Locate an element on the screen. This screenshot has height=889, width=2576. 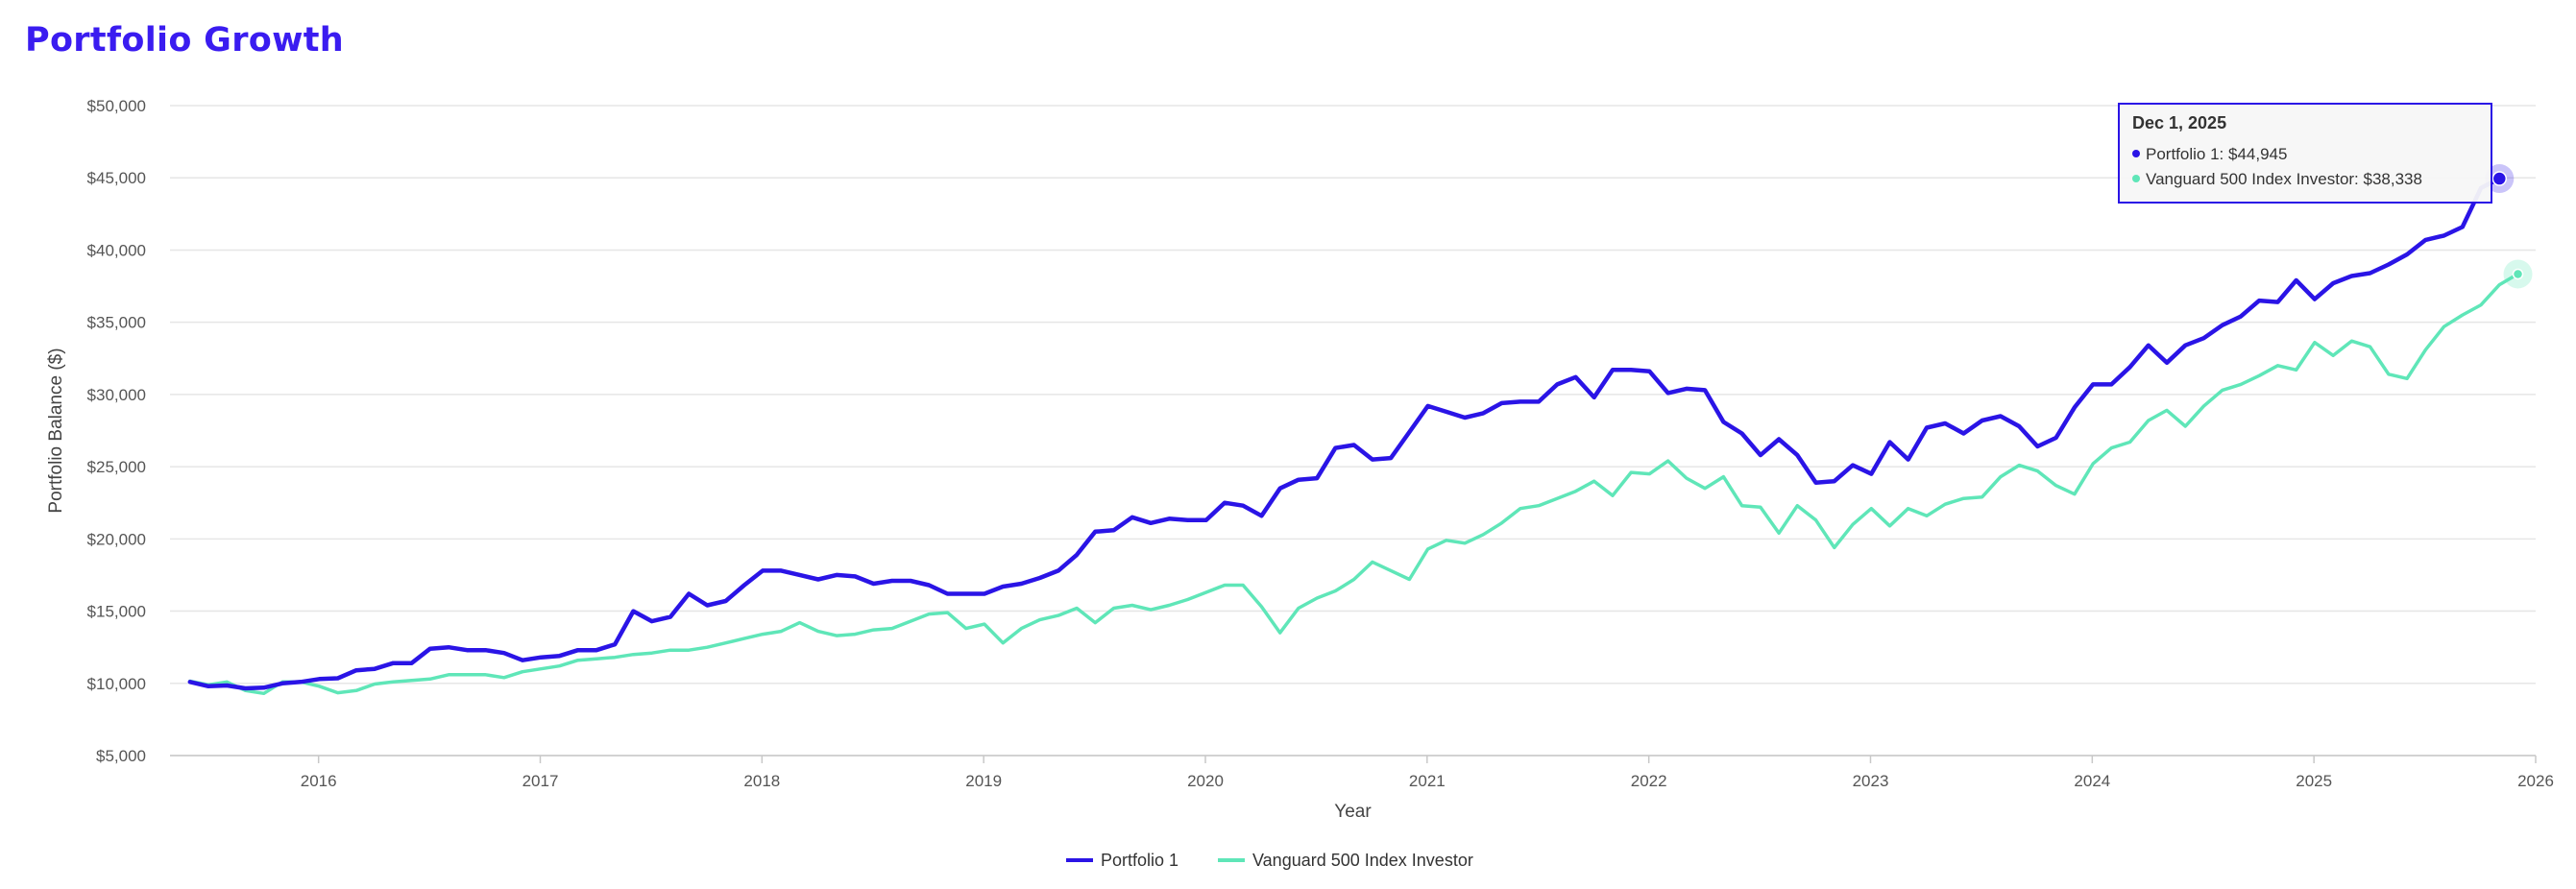
x-tick-label: 2018 is located at coordinates (761, 781).